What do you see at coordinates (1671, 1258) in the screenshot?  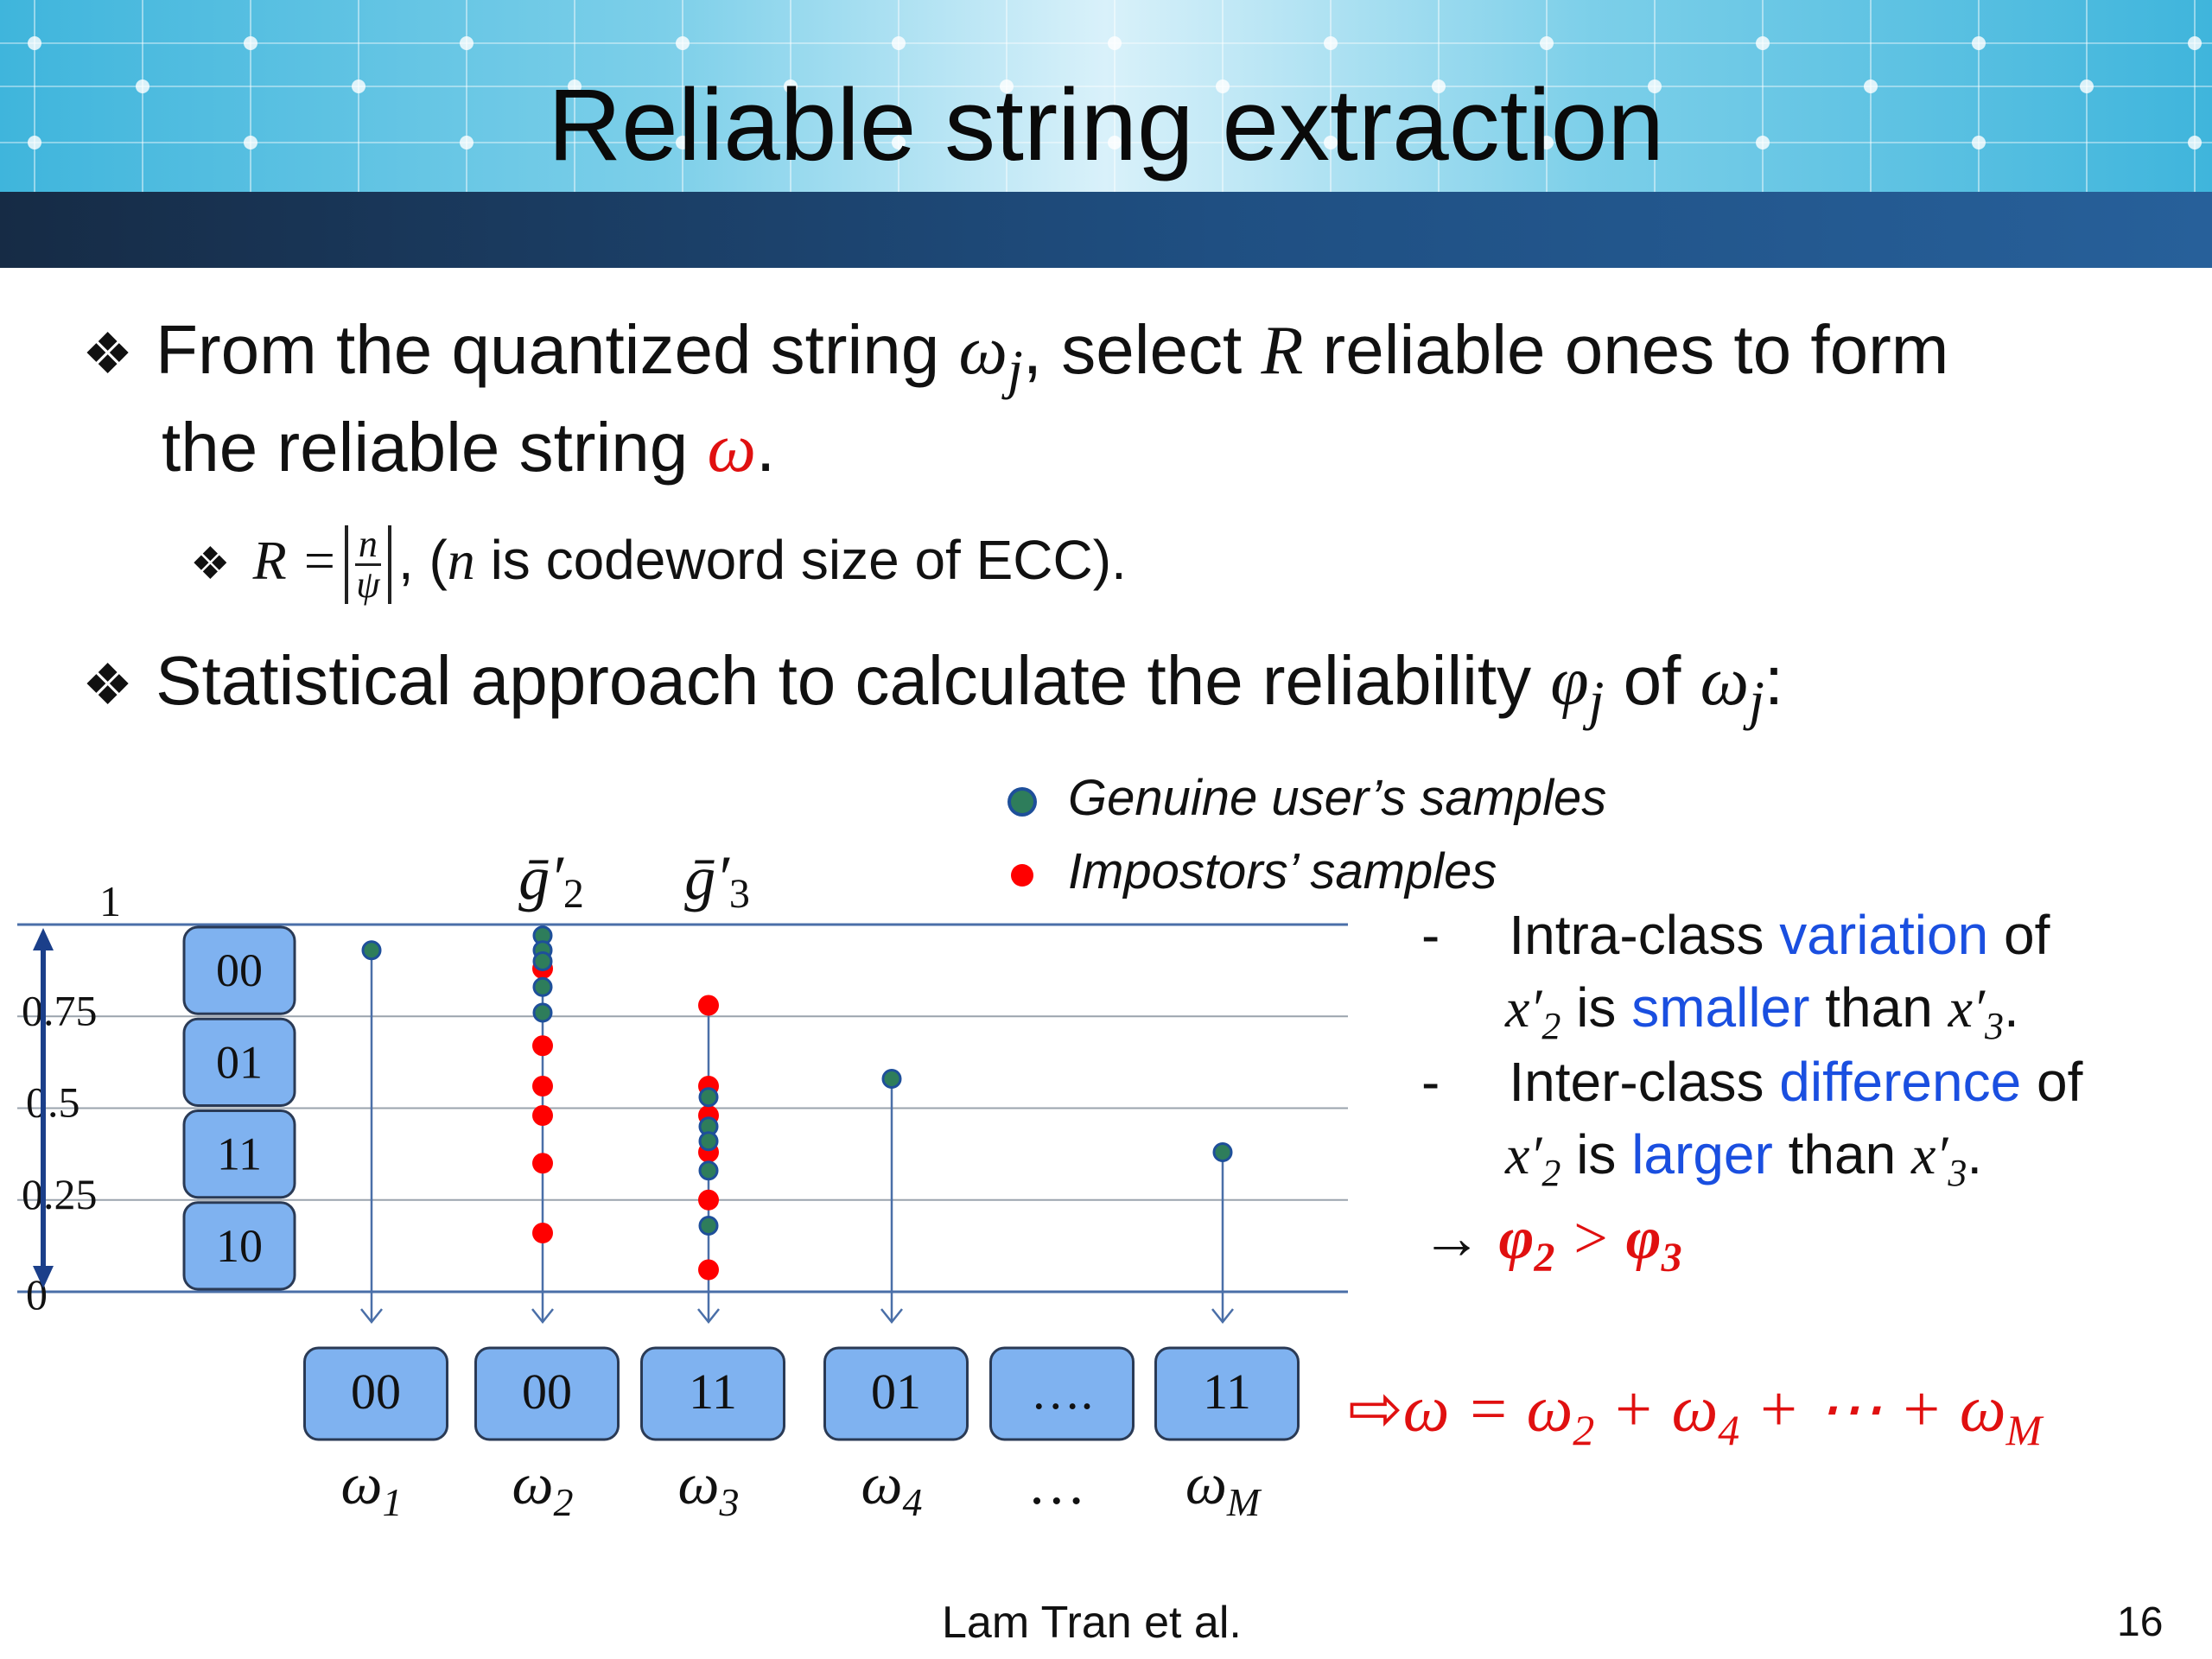 I see `conclusion-rhs-sub: 3` at bounding box center [1671, 1258].